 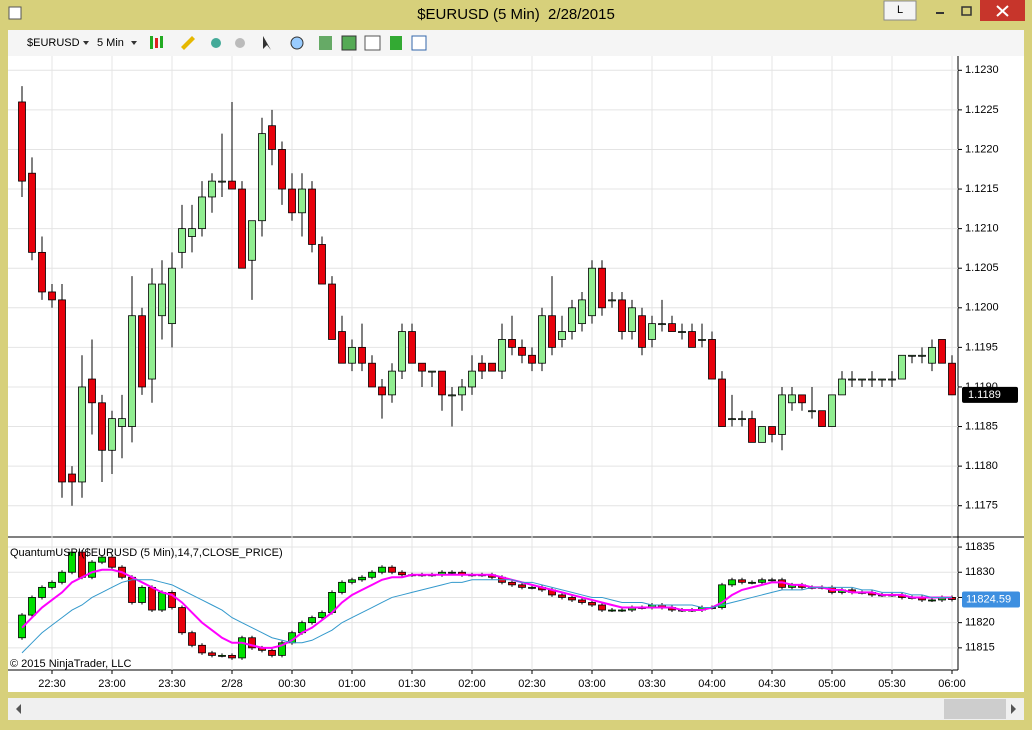 What do you see at coordinates (349, 43) in the screenshot?
I see `strategy-button` at bounding box center [349, 43].